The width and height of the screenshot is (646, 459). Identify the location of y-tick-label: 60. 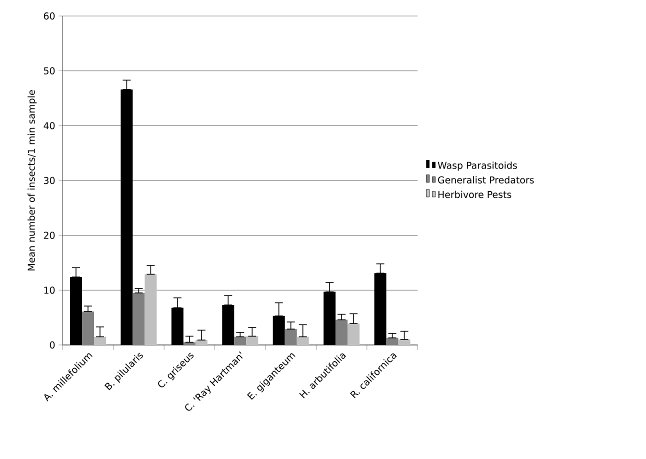
(49, 16).